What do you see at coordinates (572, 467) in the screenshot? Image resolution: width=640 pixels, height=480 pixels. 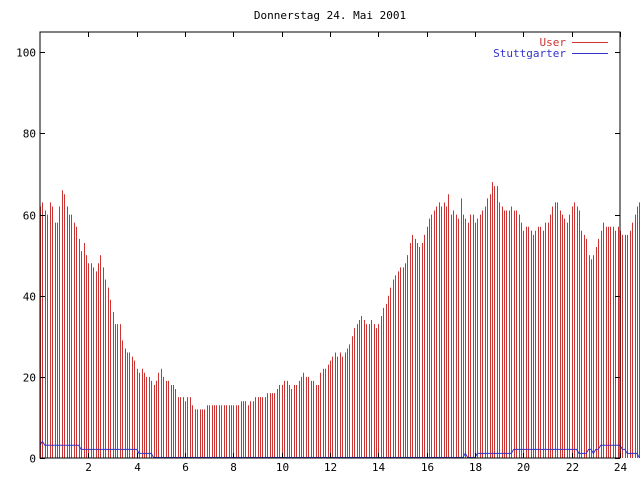 I see `x-tick-label: 22` at bounding box center [572, 467].